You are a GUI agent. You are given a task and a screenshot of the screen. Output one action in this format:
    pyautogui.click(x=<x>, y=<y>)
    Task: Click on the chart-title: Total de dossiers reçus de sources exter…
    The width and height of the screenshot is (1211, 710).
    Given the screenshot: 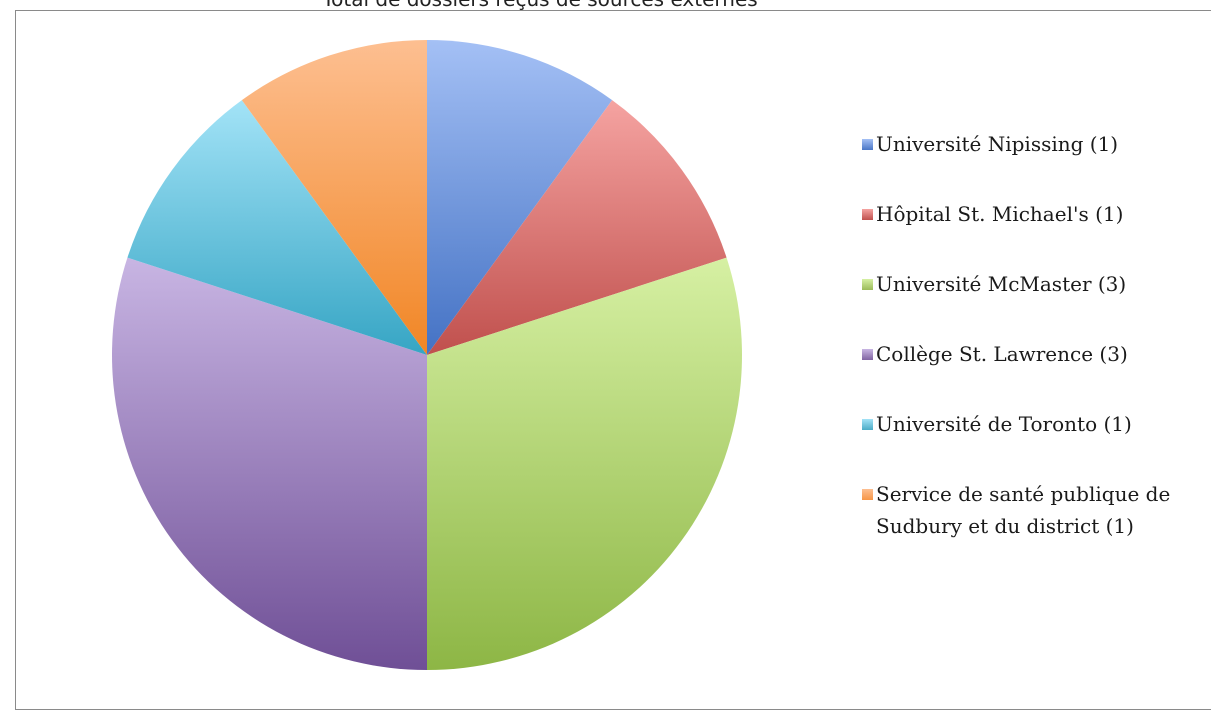 What is the action you would take?
    pyautogui.click(x=540, y=5)
    